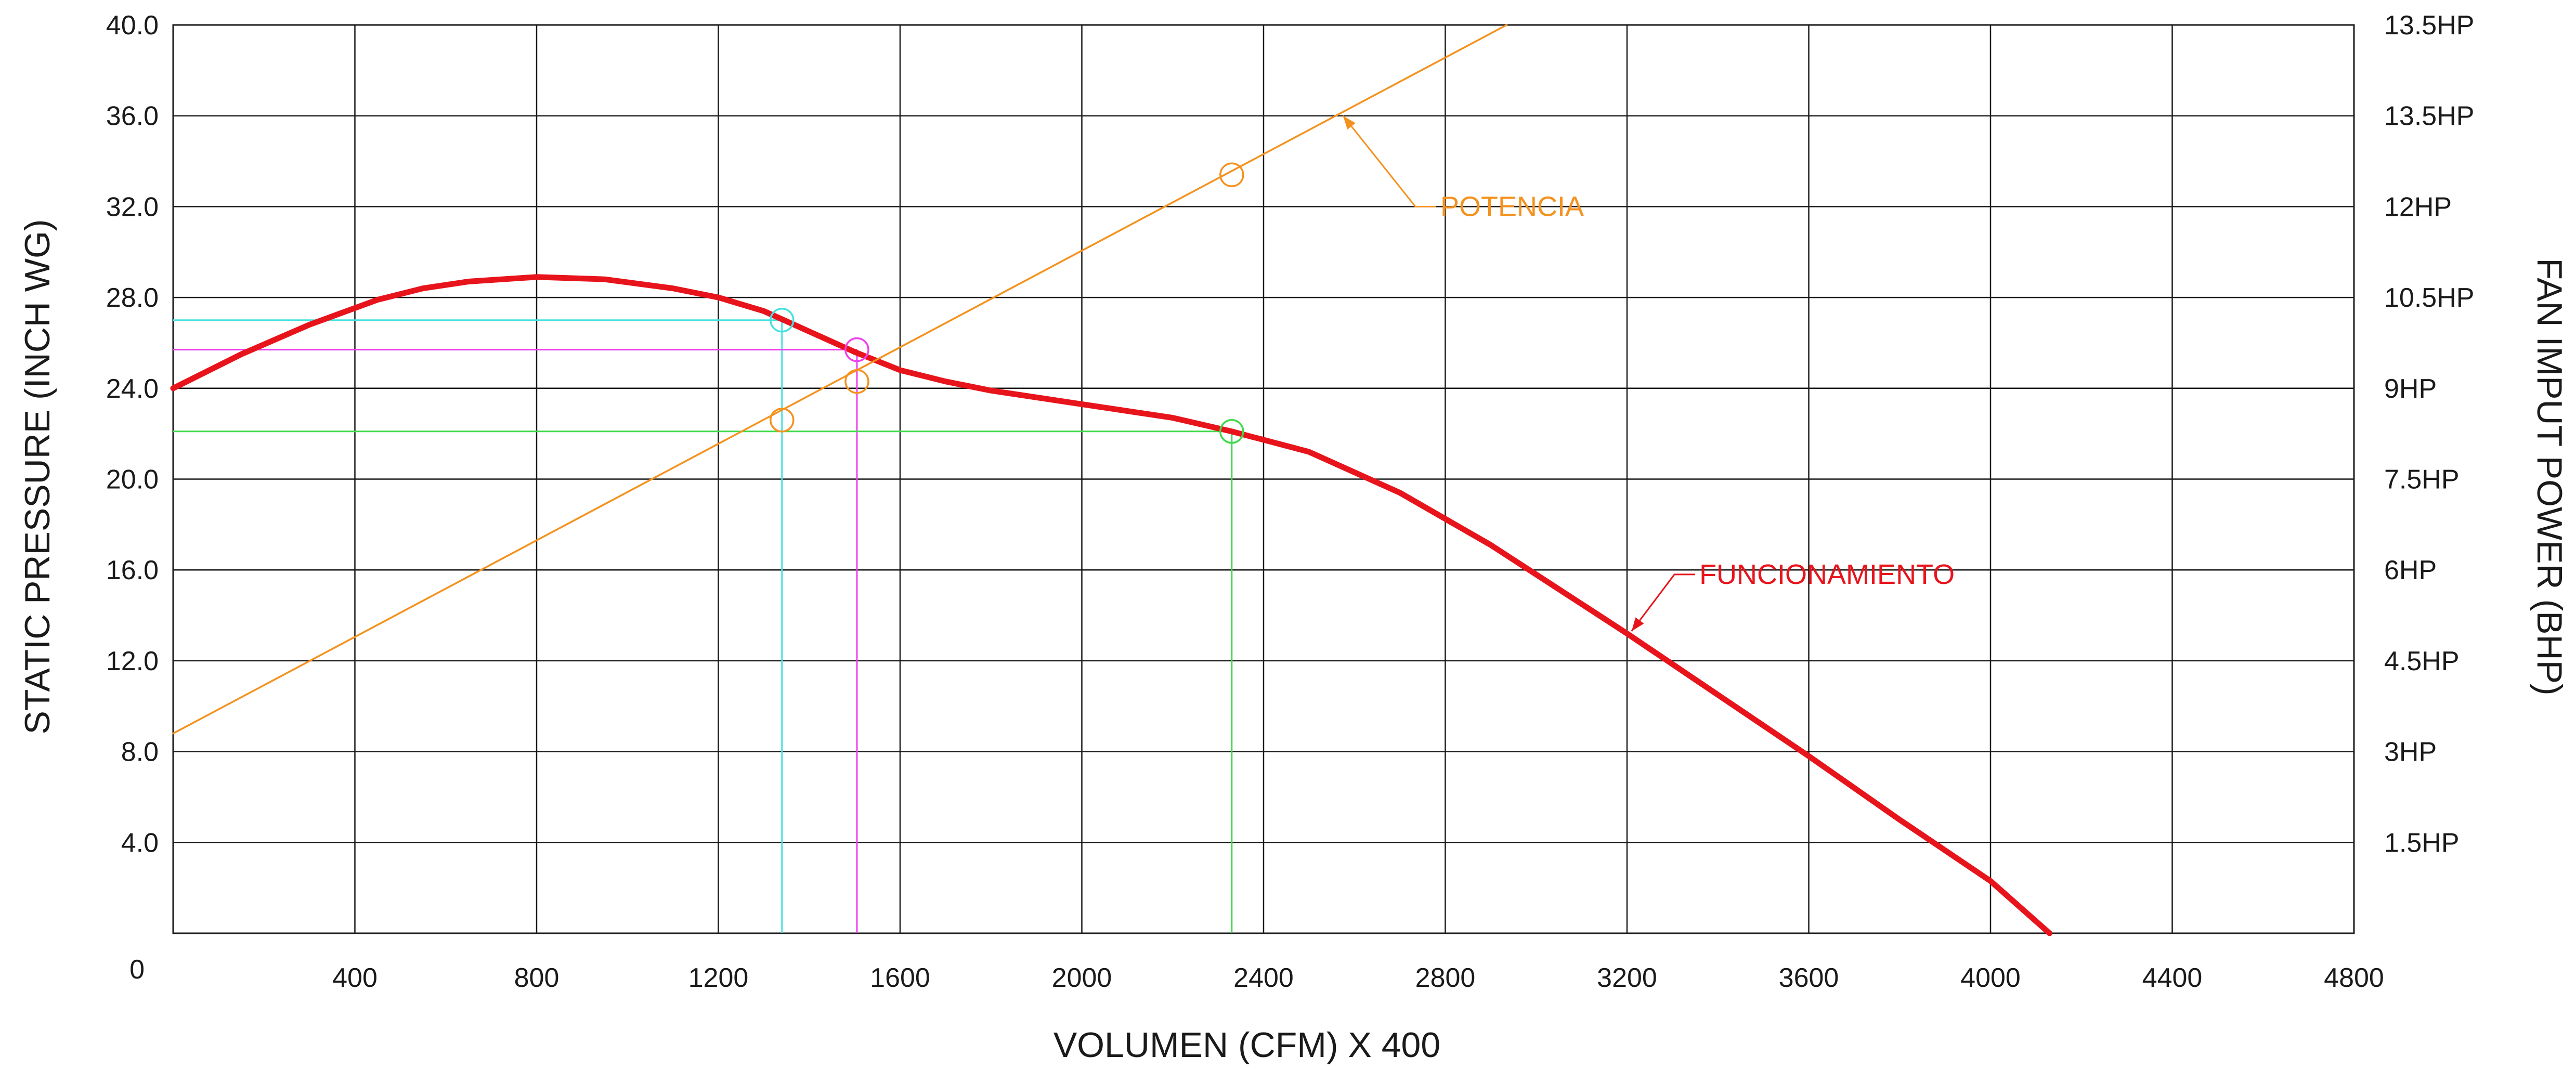 This screenshot has width=2576, height=1070. Describe the element at coordinates (2422, 661) in the screenshot. I see `y2-tick-label: 4.5HP` at that location.